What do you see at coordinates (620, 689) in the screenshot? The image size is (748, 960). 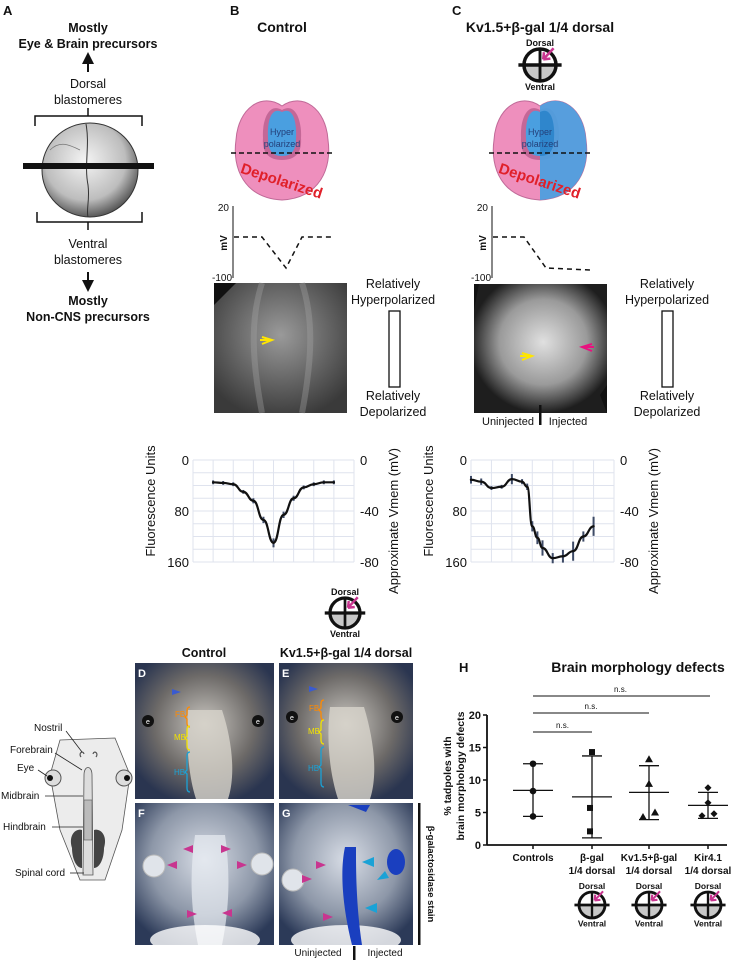 I see `significance-label: n.s.` at bounding box center [620, 689].